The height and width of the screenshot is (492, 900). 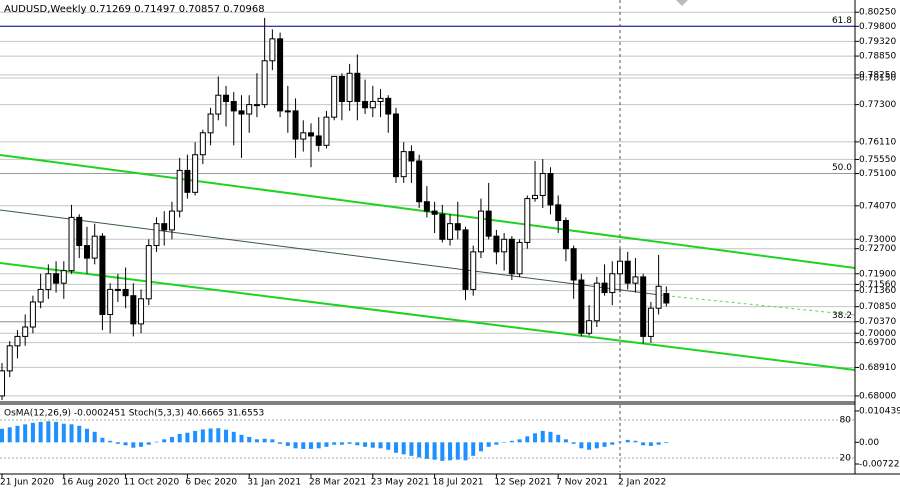 What do you see at coordinates (877, 343) in the screenshot?
I see `y-tick-label: 0.69700` at bounding box center [877, 343].